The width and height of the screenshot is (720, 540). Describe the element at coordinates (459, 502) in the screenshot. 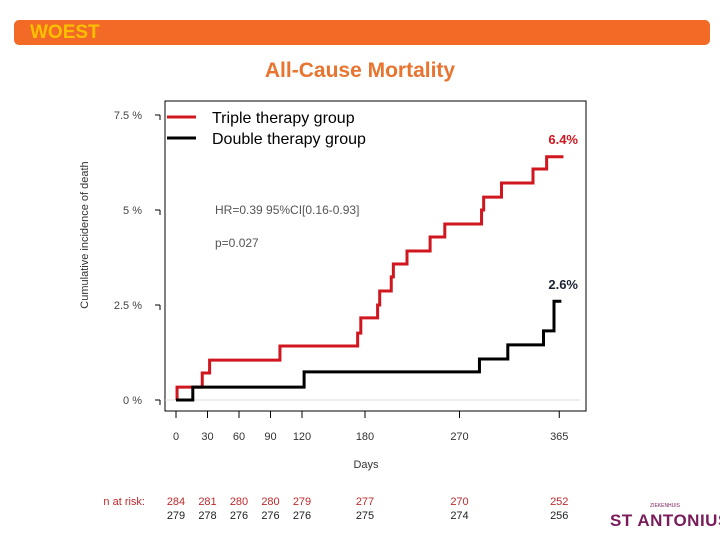

I see `risk-triple: 270` at that location.